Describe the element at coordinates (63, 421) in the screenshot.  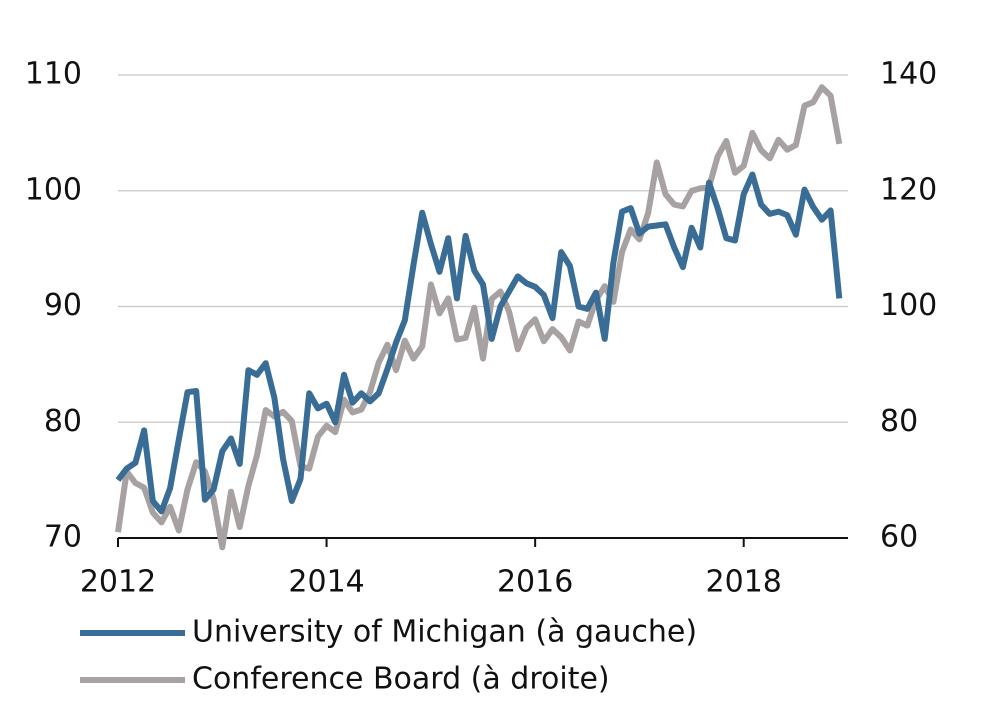
I see `y-tick-label: 80` at that location.